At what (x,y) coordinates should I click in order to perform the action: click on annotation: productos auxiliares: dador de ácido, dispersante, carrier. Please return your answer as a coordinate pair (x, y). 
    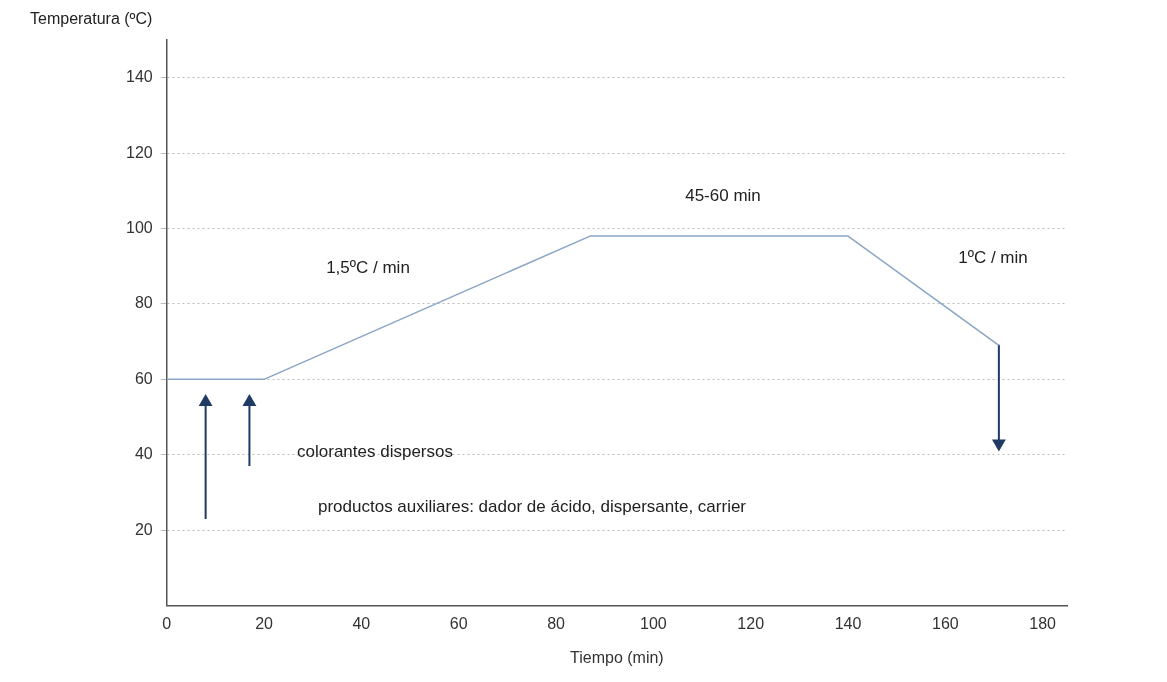
    Looking at the image, I should click on (532, 506).